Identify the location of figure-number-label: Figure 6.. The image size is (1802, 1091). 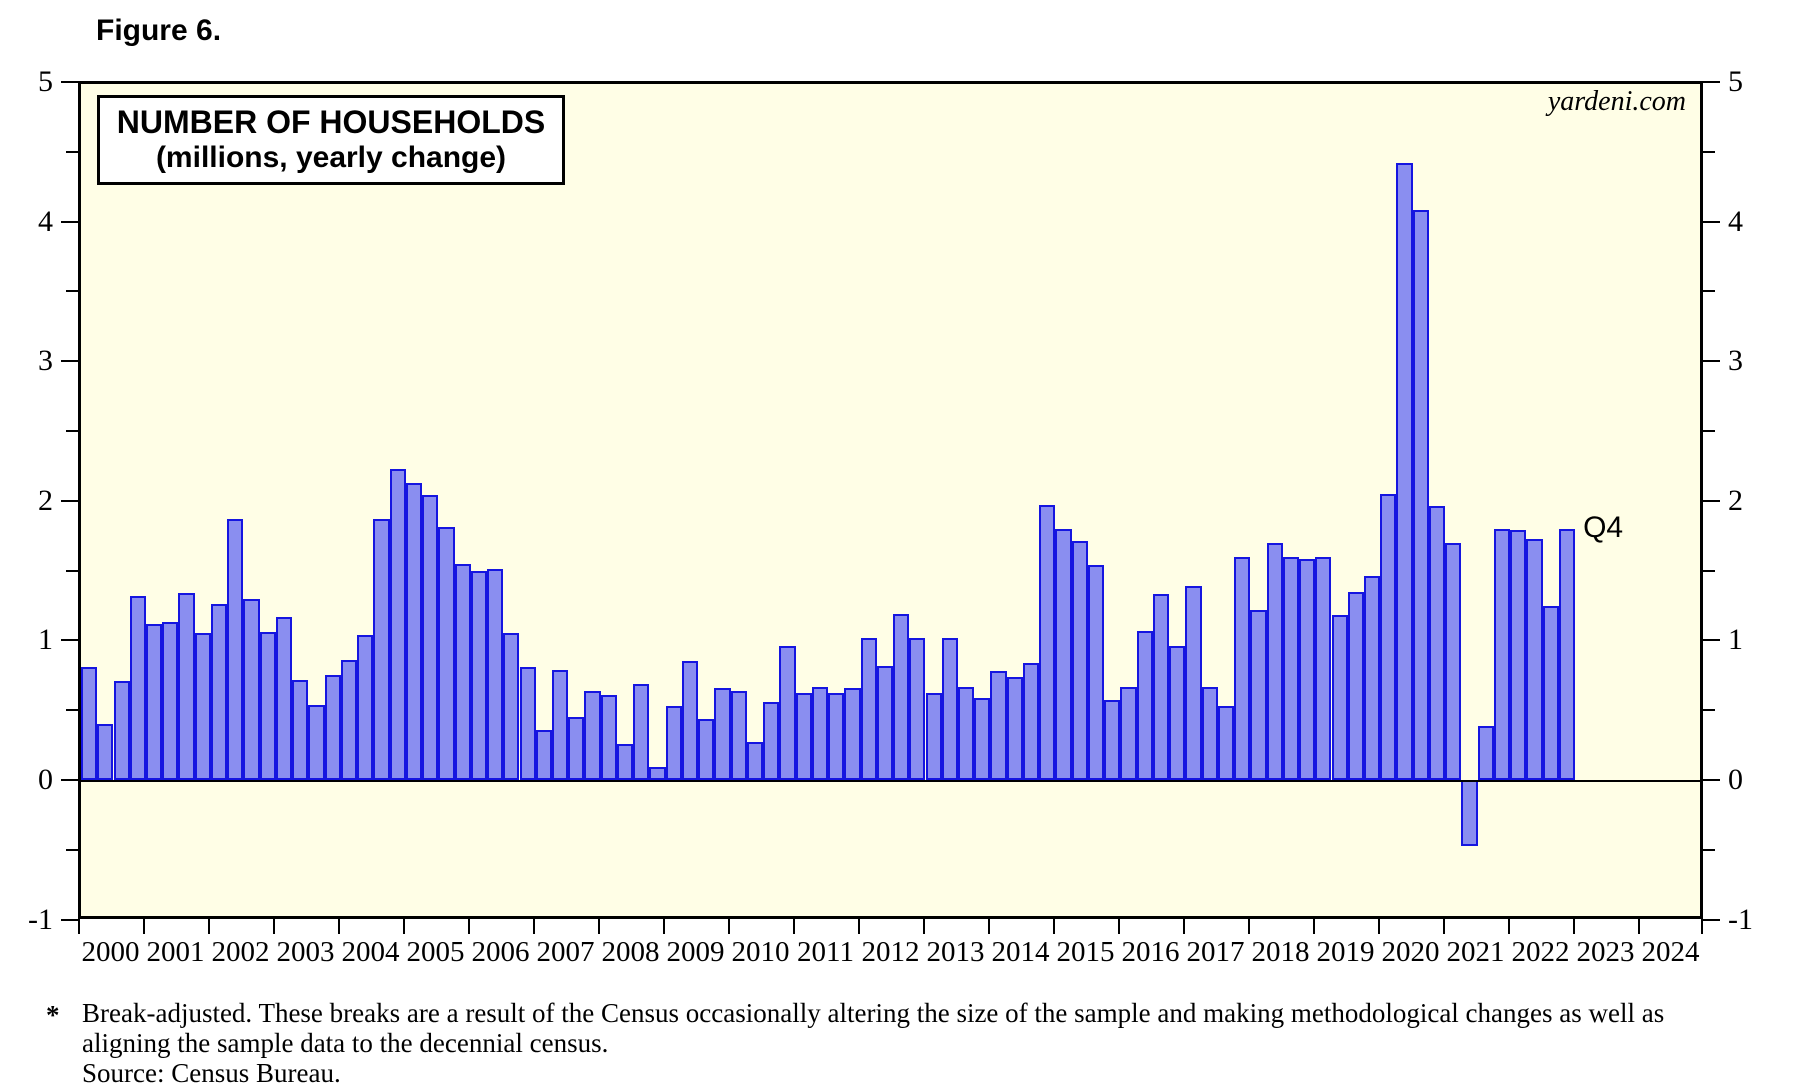
(159, 30).